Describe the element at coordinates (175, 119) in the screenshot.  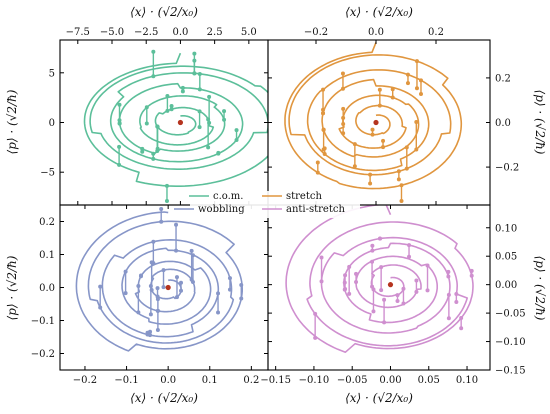
I see `trajectory-c-o-m-` at that location.